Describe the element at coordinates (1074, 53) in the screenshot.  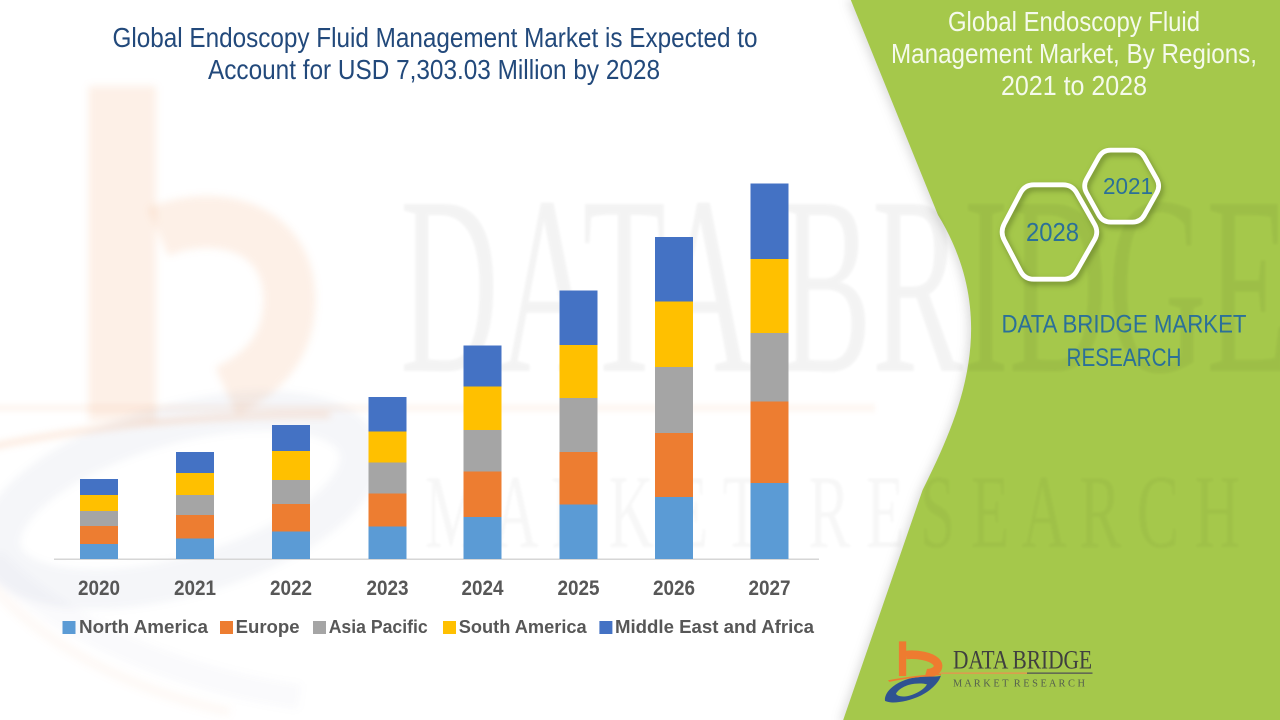
I see `svg-text: Management Market, By Regions,` at that location.